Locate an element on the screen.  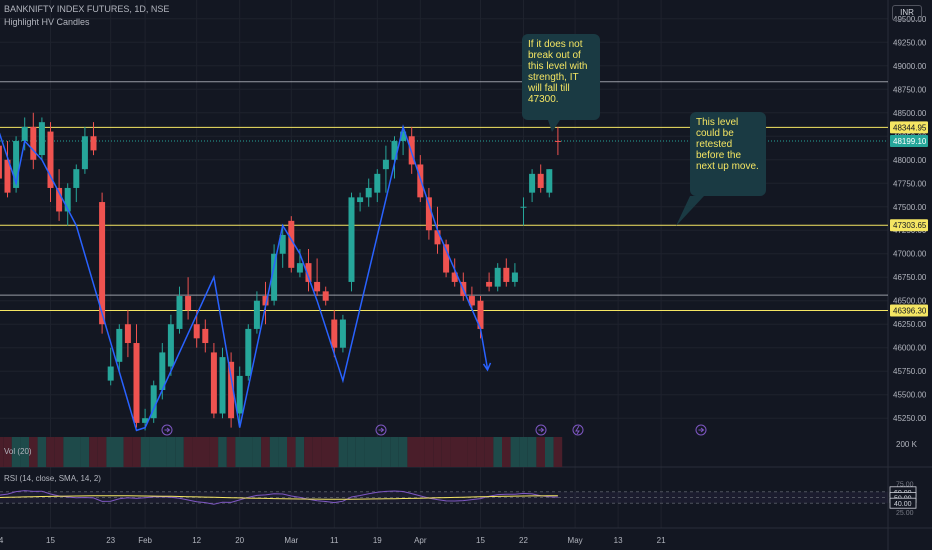
price-tick-label: 46000.00 is located at coordinates (910, 348).